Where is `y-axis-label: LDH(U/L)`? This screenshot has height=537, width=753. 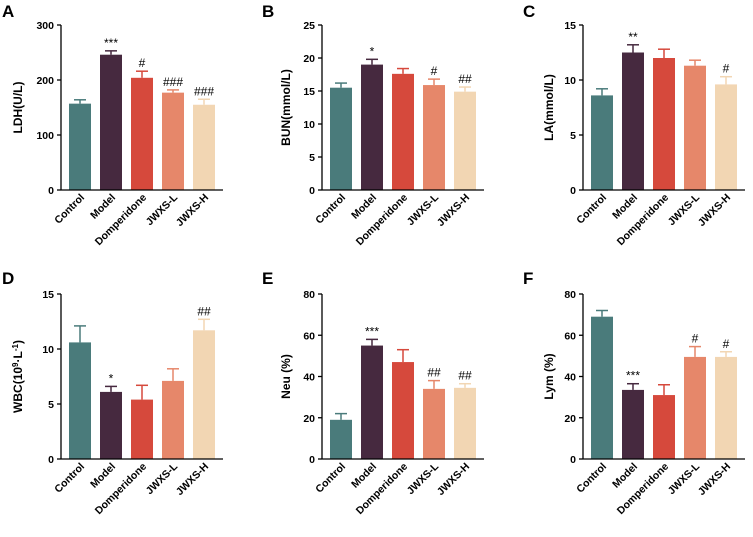
y-axis-label: LDH(U/L) is located at coordinates (18, 108).